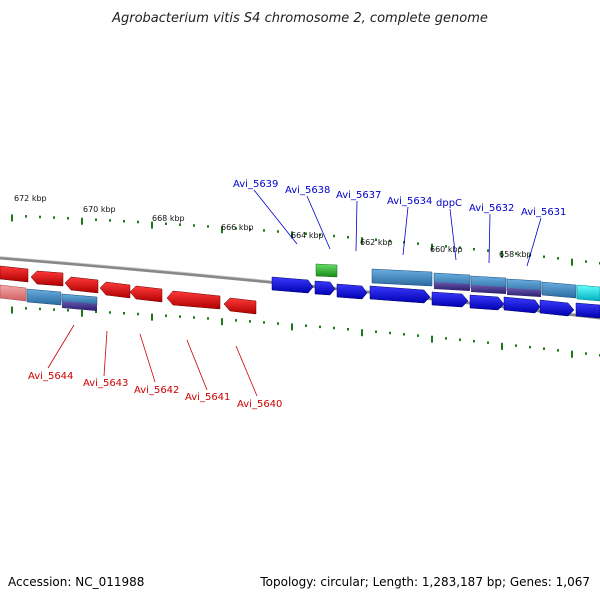 The height and width of the screenshot is (600, 600). I want to click on label-avi-5639: Avi_5639, so click(255, 184).